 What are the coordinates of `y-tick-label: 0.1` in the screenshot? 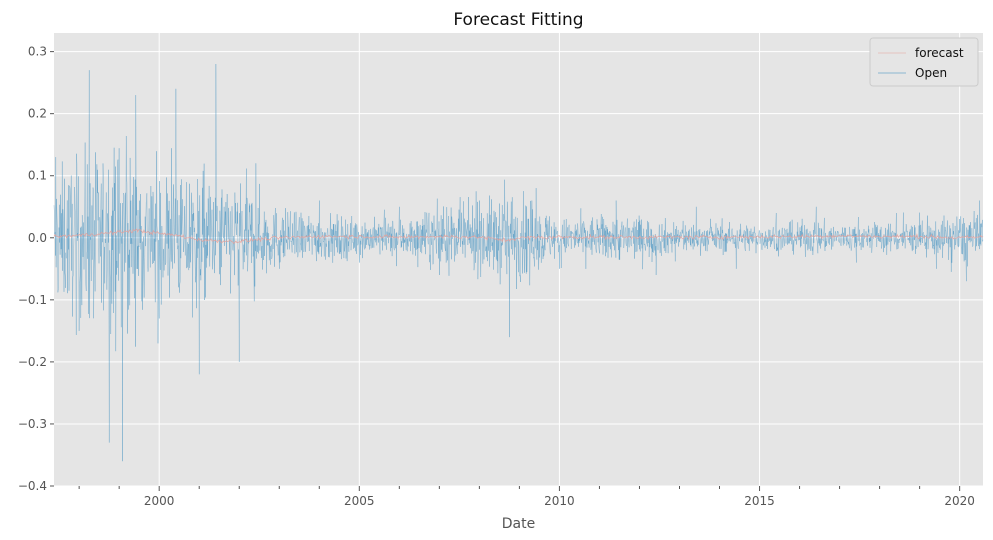 It's located at (37, 176).